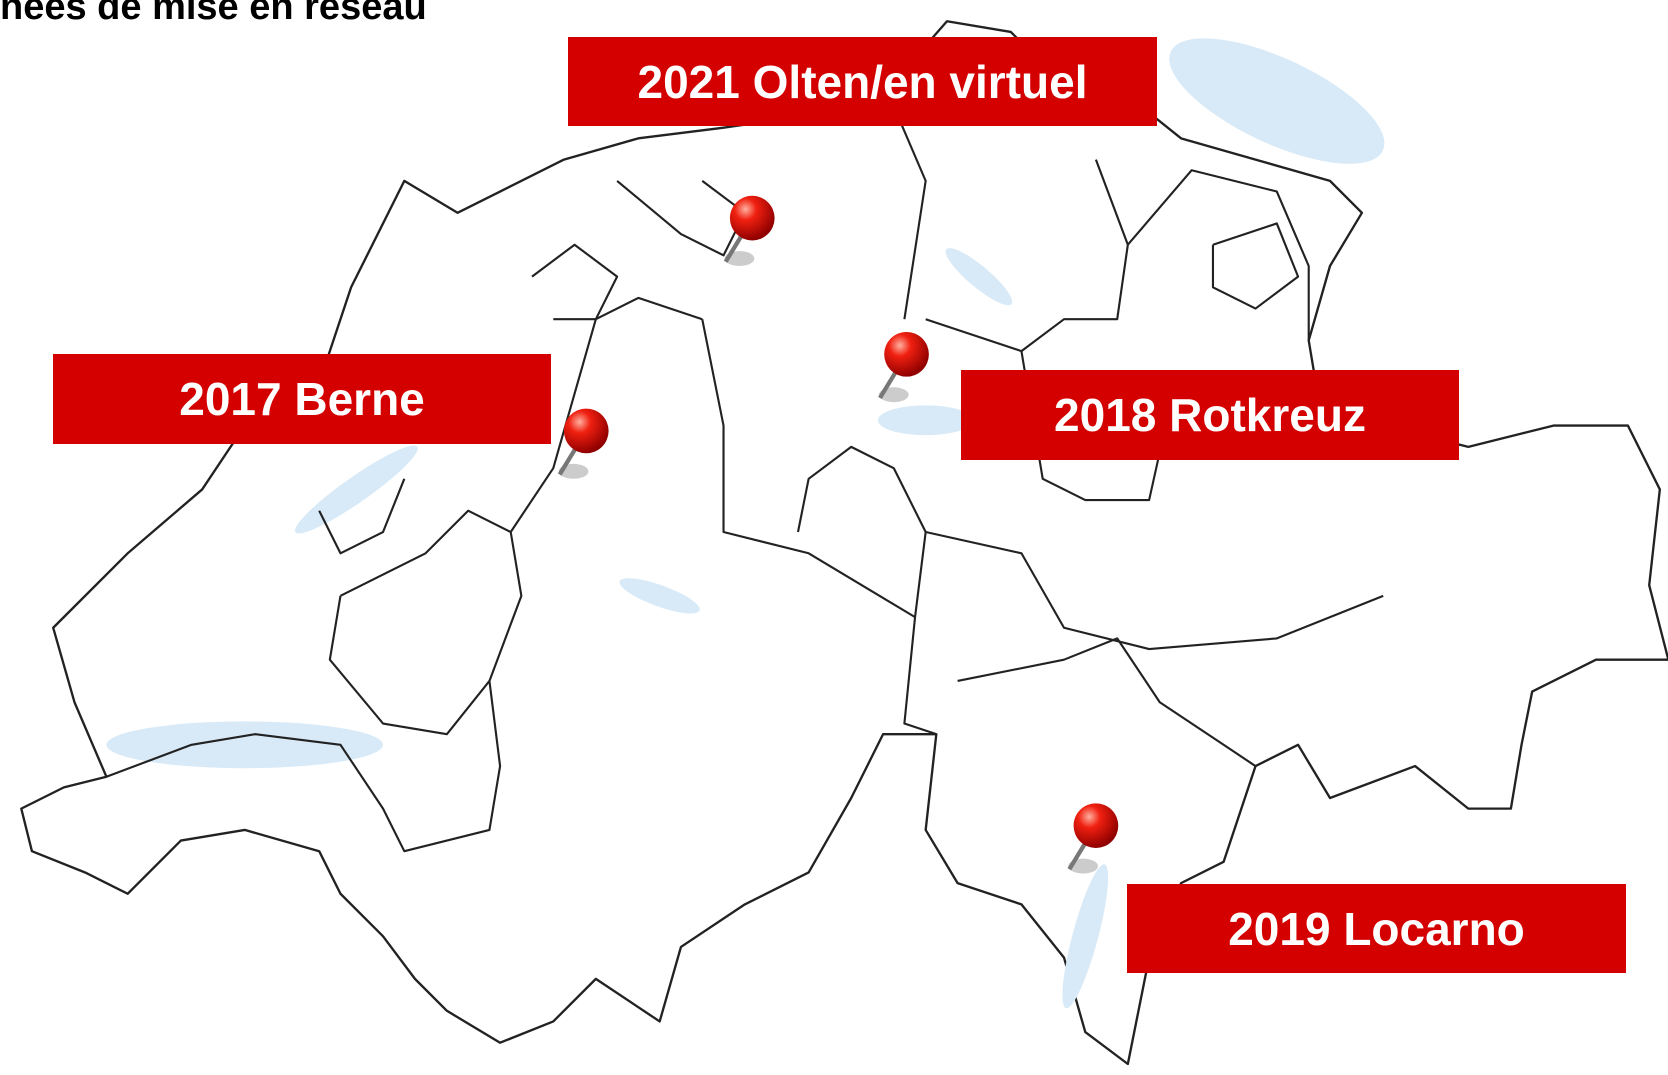  What do you see at coordinates (1093, 838) in the screenshot?
I see `pin-locarno` at bounding box center [1093, 838].